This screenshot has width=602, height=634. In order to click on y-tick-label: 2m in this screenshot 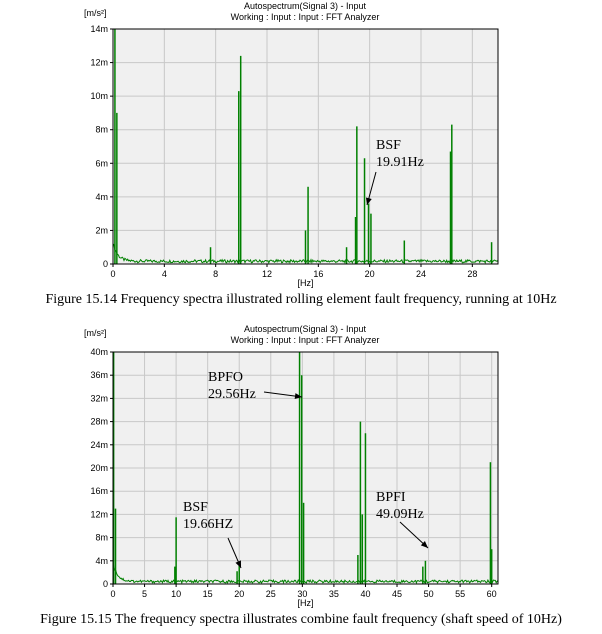, I will do `click(101, 230)`.